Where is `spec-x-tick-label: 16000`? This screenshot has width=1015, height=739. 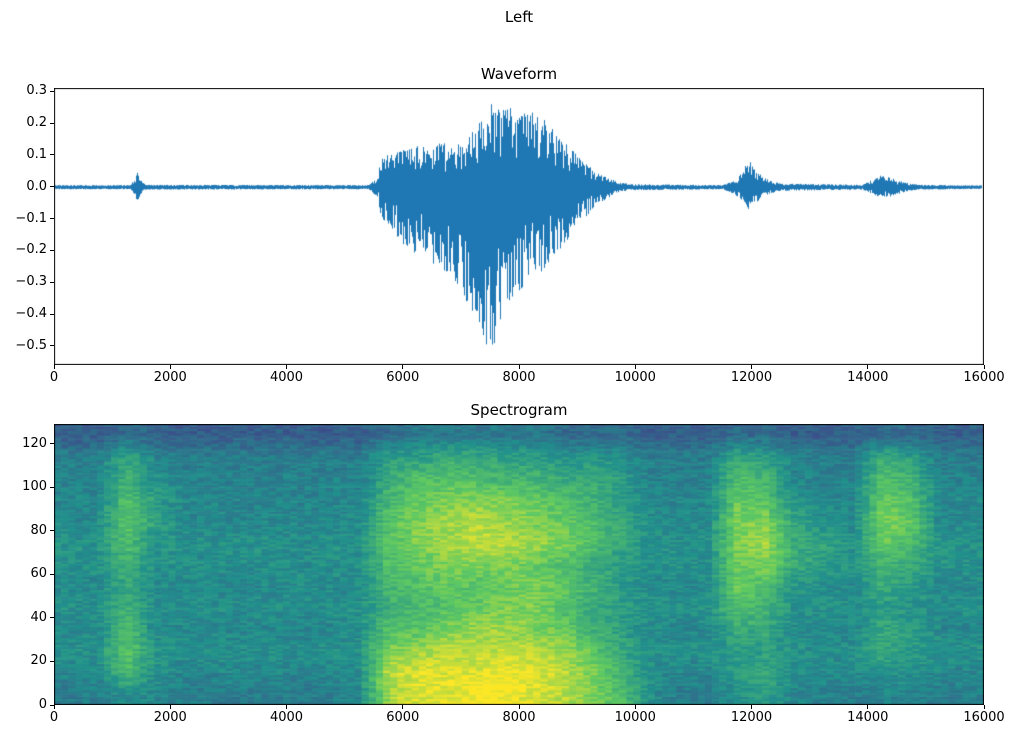
spec-x-tick-label: 16000 is located at coordinates (984, 717).